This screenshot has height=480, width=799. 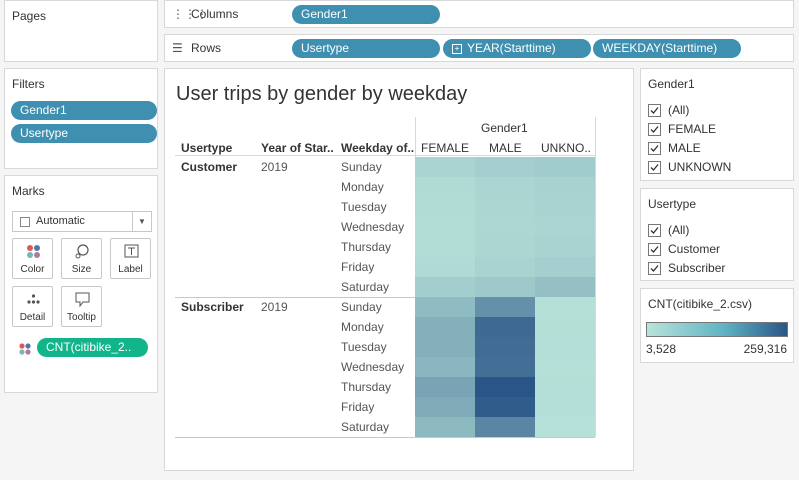 I want to click on row-pill-weekday: WEEKDAY(Starttime), so click(x=667, y=48).